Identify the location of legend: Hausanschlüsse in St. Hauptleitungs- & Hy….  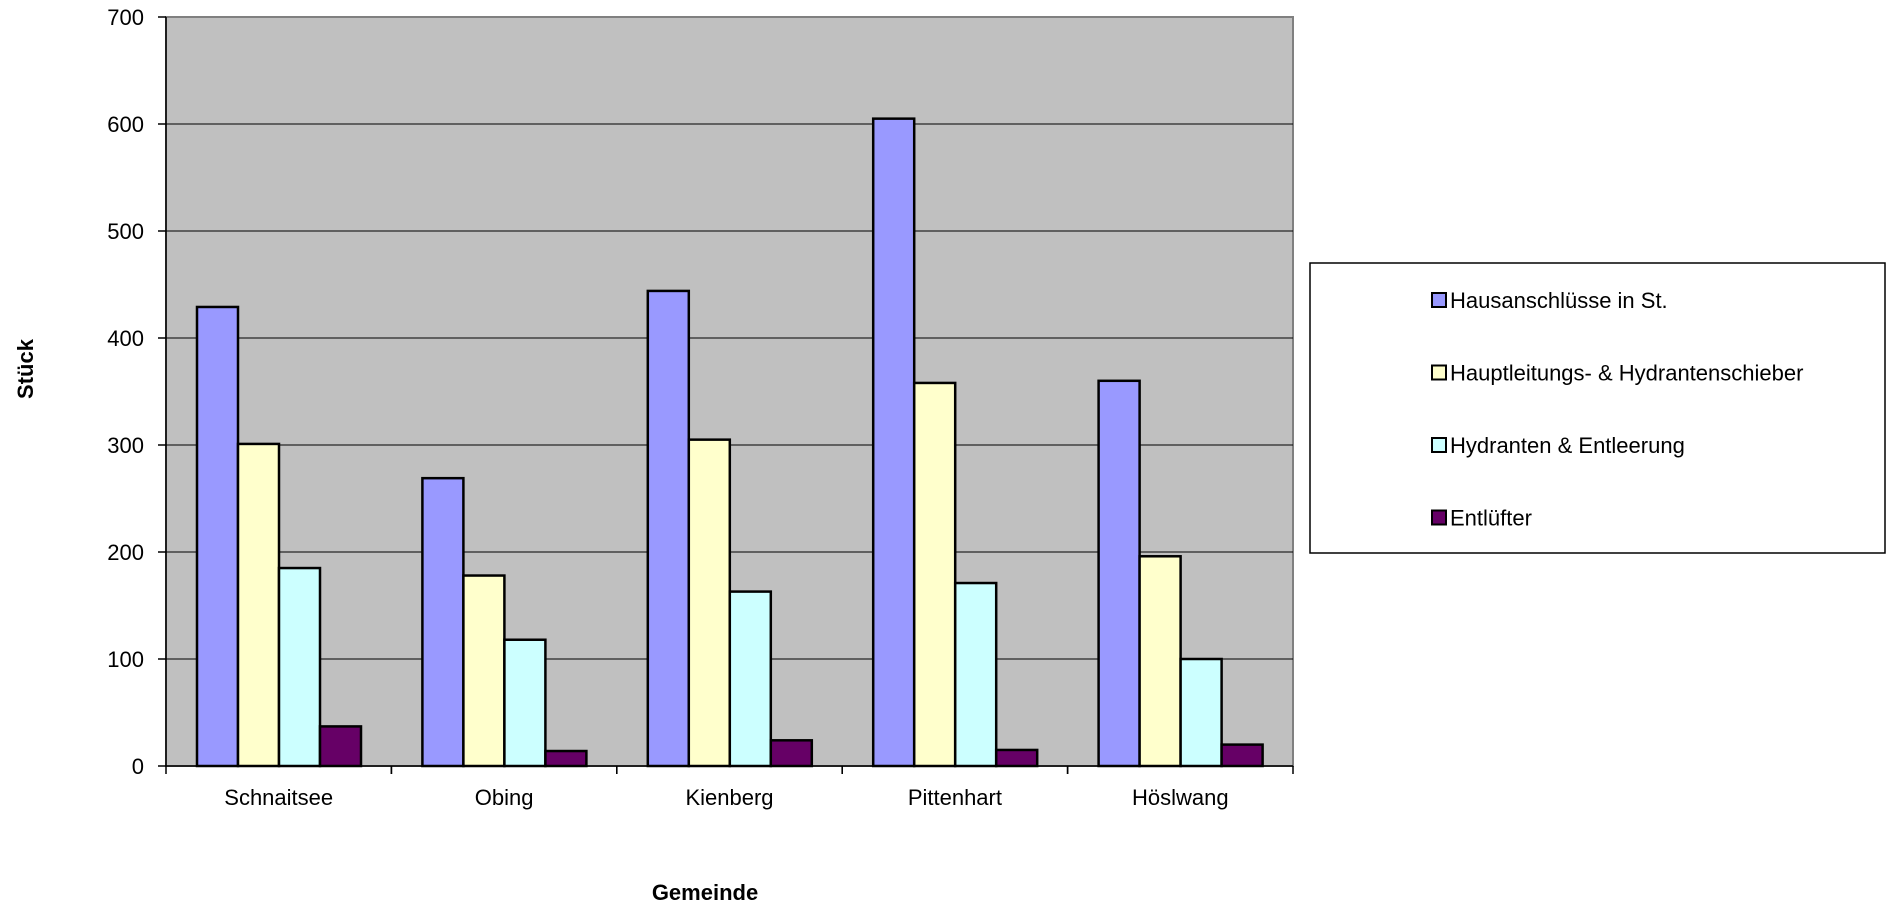
(1597, 408).